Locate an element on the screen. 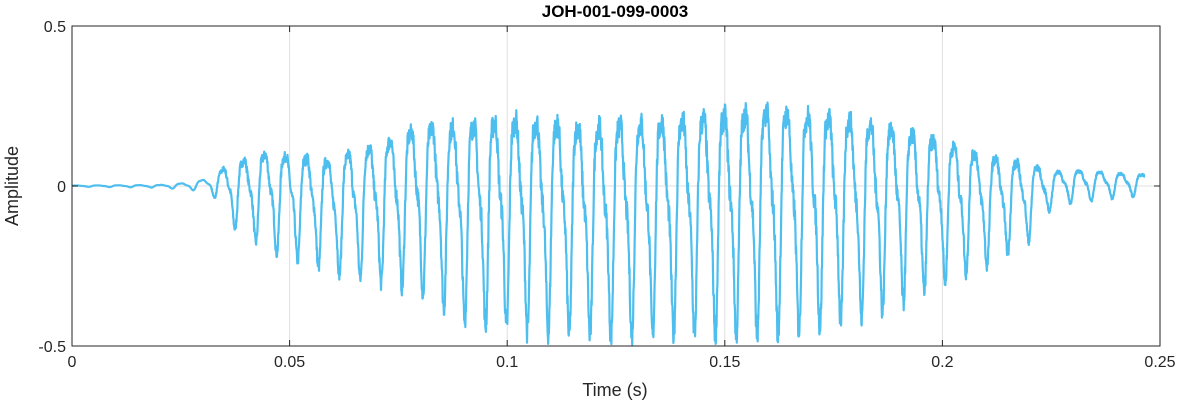 The image size is (1182, 404). x-tick-label: 0.2 is located at coordinates (942, 362).